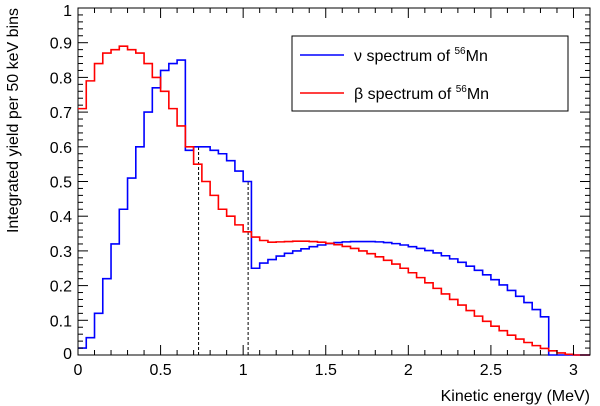  I want to click on x-tick-label: 1, so click(243, 370).